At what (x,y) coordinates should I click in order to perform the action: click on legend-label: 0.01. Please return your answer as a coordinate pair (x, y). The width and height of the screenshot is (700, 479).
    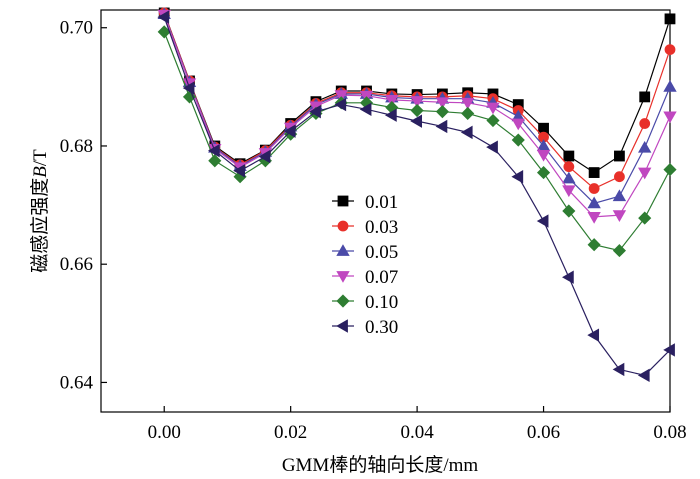
    Looking at the image, I should click on (381, 202).